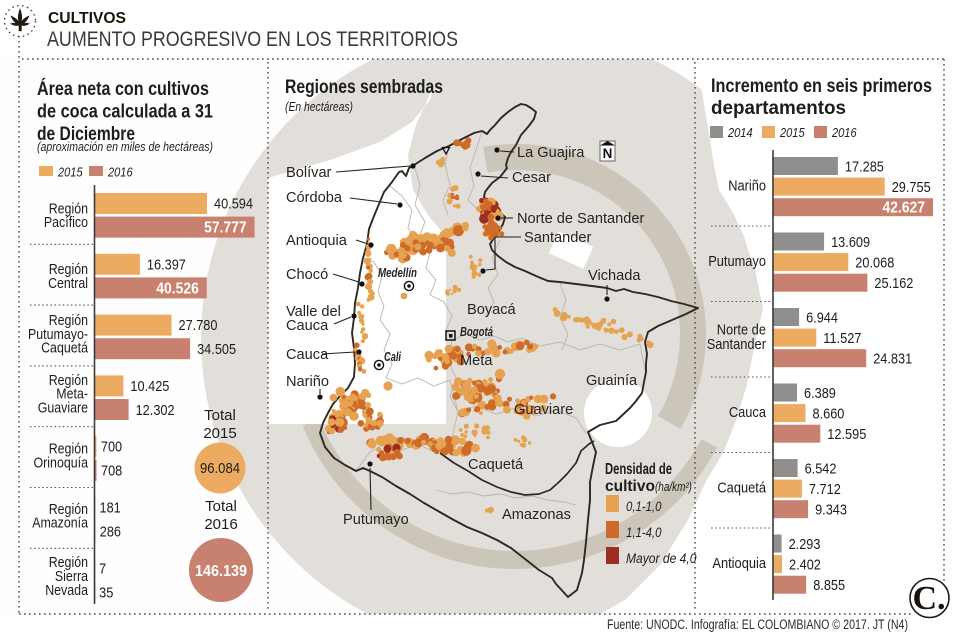 The image size is (960, 636). Describe the element at coordinates (125, 112) in the screenshot. I see `svg-text: de coca calculada a 31` at that location.